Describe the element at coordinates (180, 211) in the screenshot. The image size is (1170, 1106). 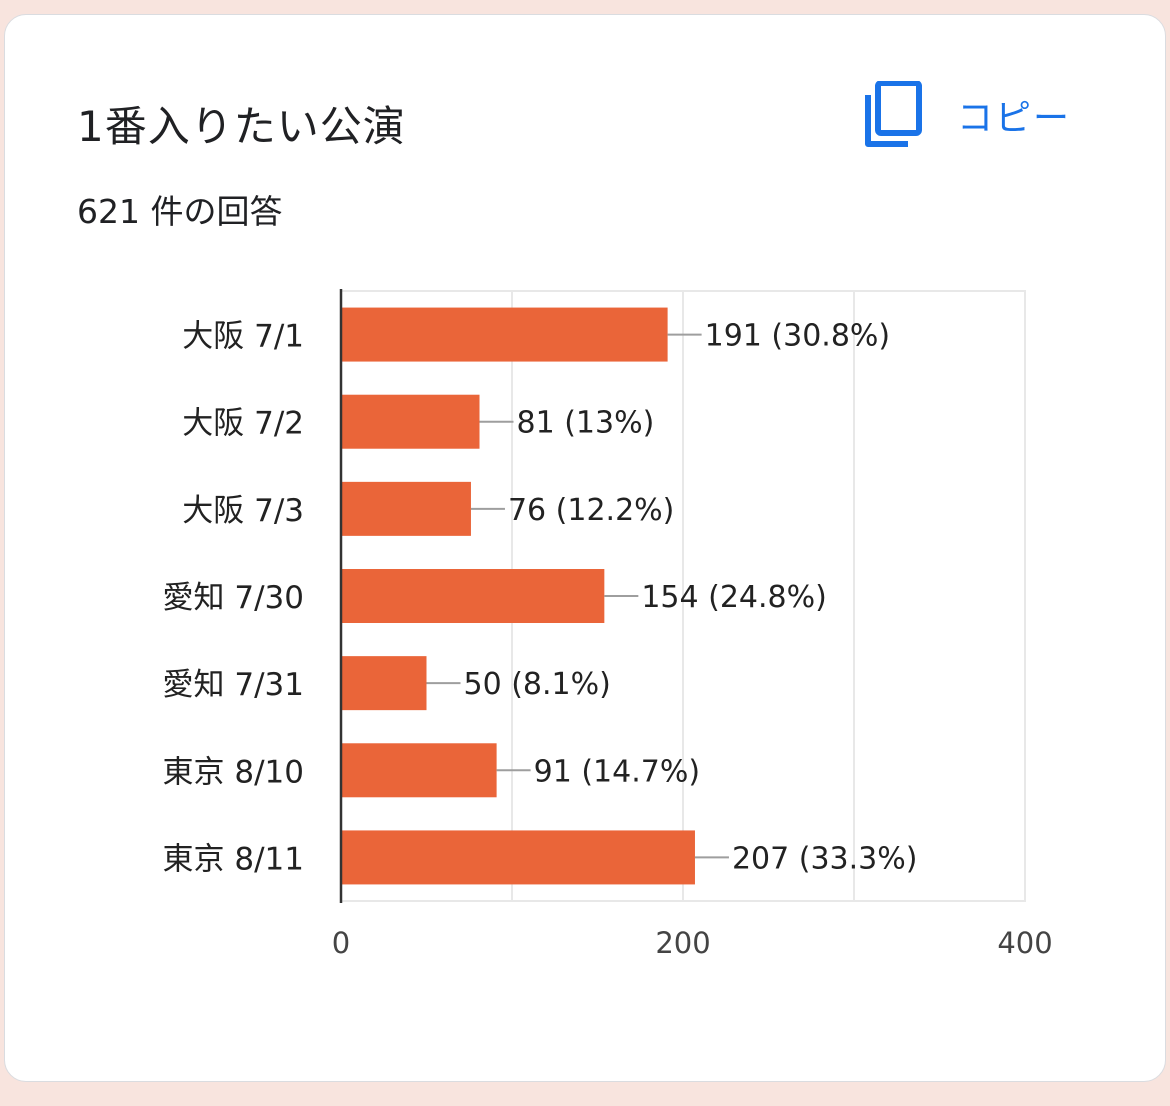
I see `response-count: 621 件の回答` at that location.